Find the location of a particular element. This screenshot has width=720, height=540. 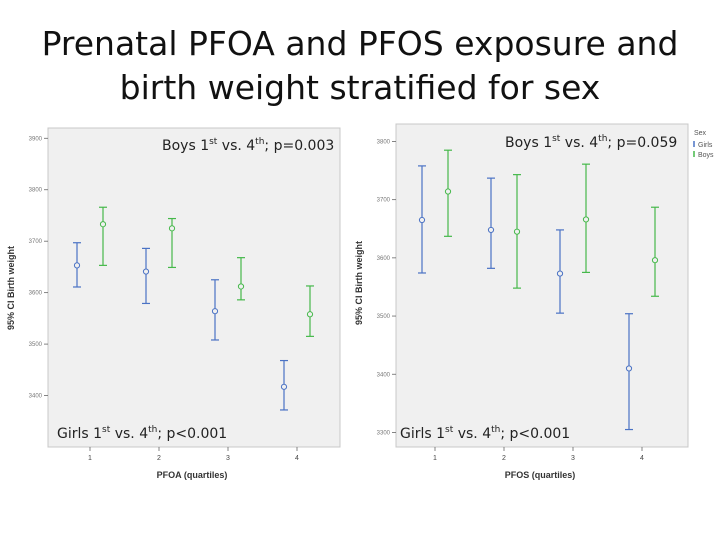

chart2-girls-annotation: Girls 1st vs. 4th; p<0.001 is located at coordinates (485, 433).